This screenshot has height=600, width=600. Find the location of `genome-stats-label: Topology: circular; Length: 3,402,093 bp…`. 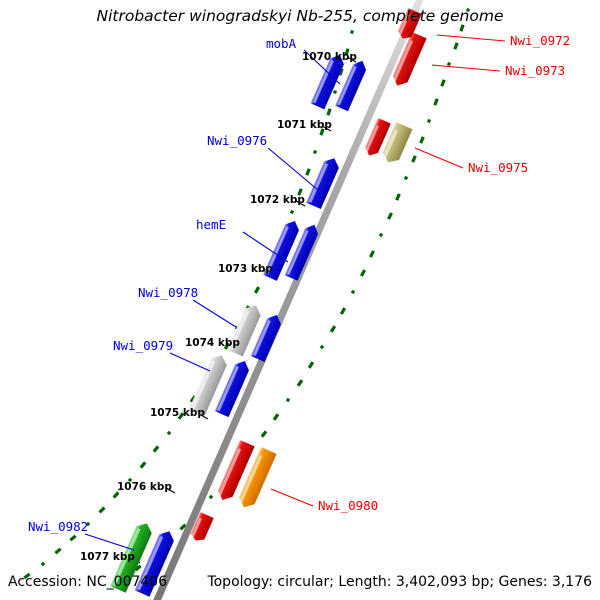

genome-stats-label: Topology: circular; Length: 3,402,093 bp… is located at coordinates (399, 582).